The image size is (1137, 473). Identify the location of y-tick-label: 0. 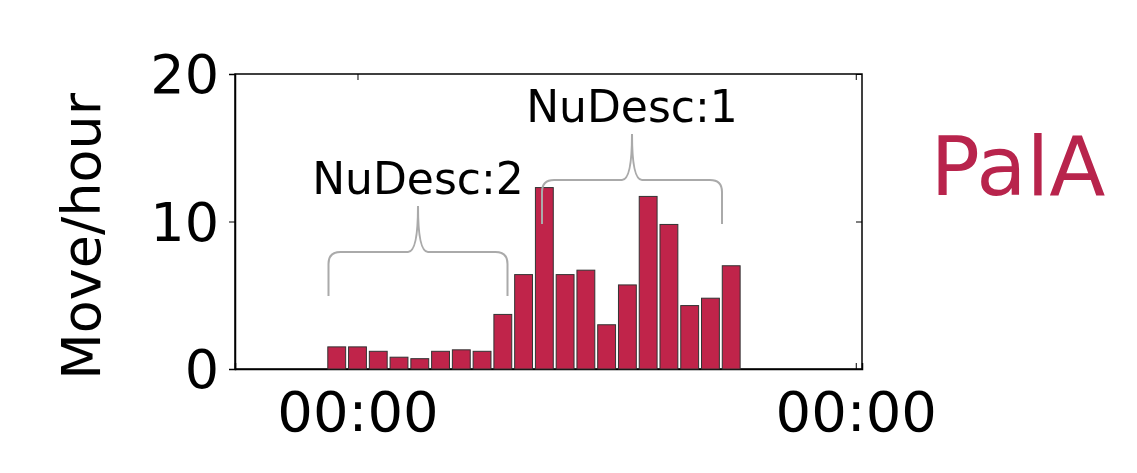
(201, 370).